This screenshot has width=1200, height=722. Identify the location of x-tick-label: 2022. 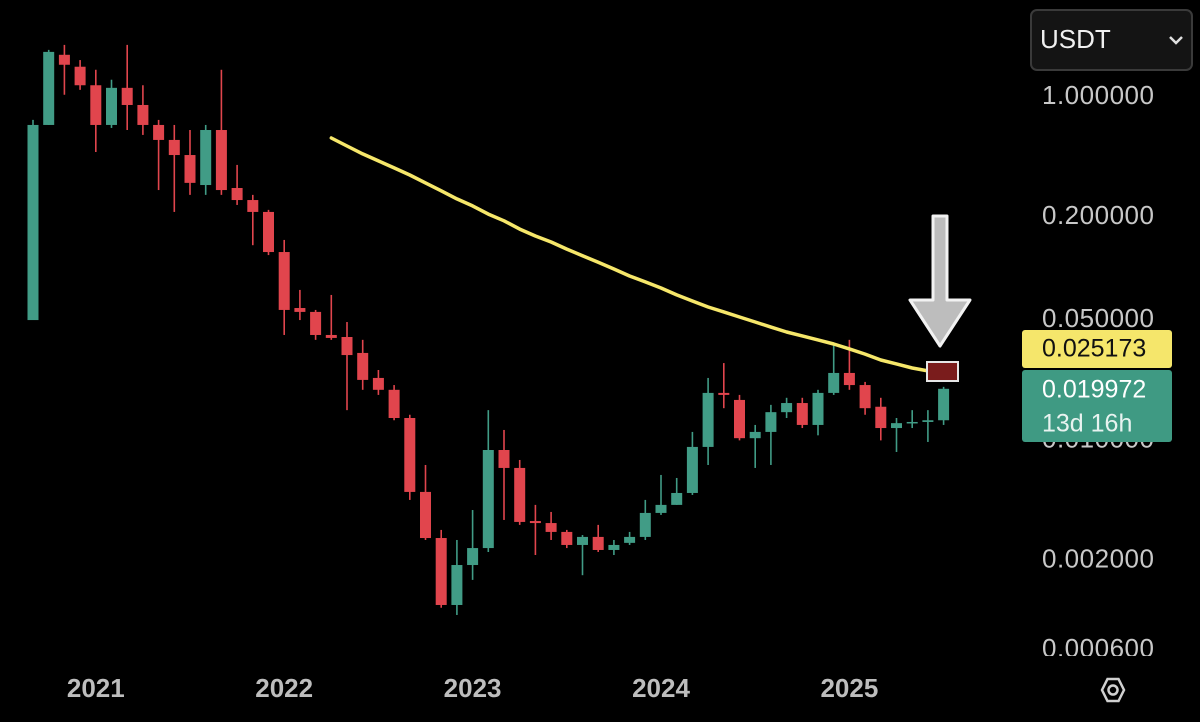
(284, 688).